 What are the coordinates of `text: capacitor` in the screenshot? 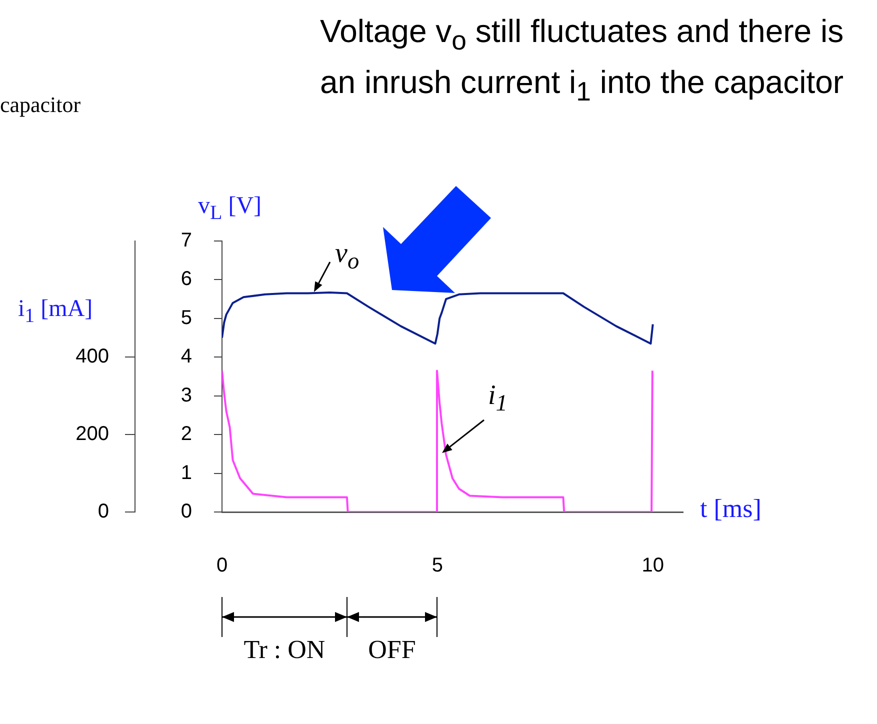 It's located at (40, 105).